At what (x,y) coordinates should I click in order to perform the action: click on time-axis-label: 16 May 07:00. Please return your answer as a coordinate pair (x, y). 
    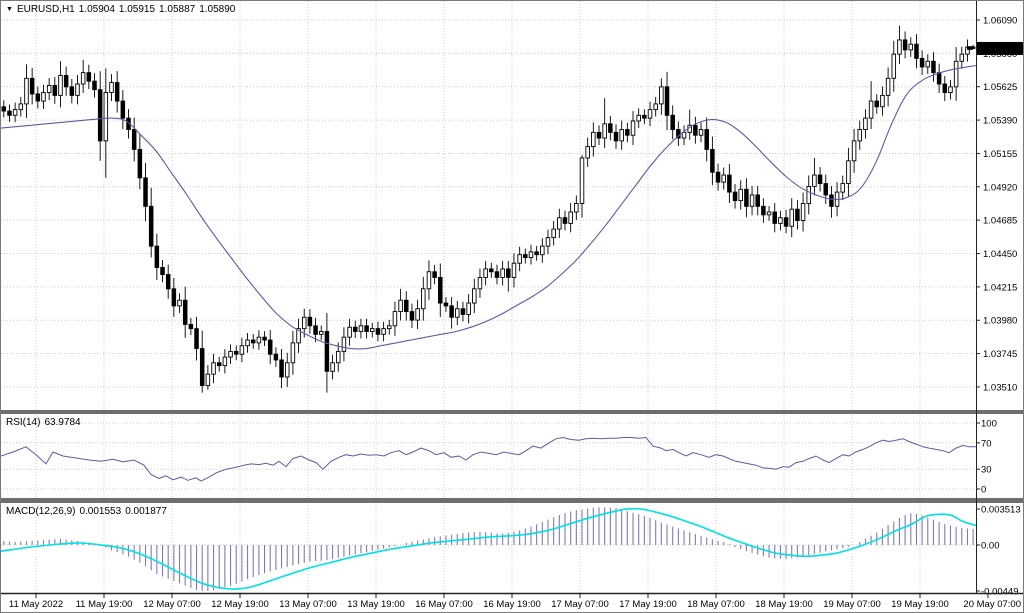
    Looking at the image, I should click on (444, 604).